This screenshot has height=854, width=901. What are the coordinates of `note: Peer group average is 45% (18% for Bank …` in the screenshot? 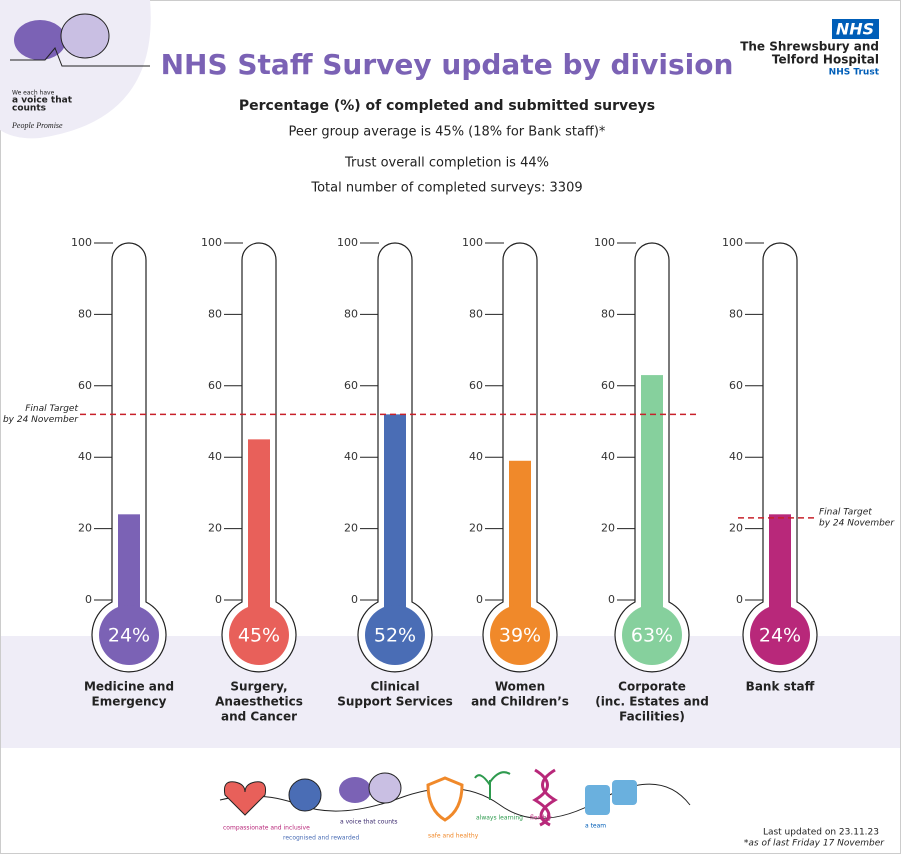 It's located at (447, 132).